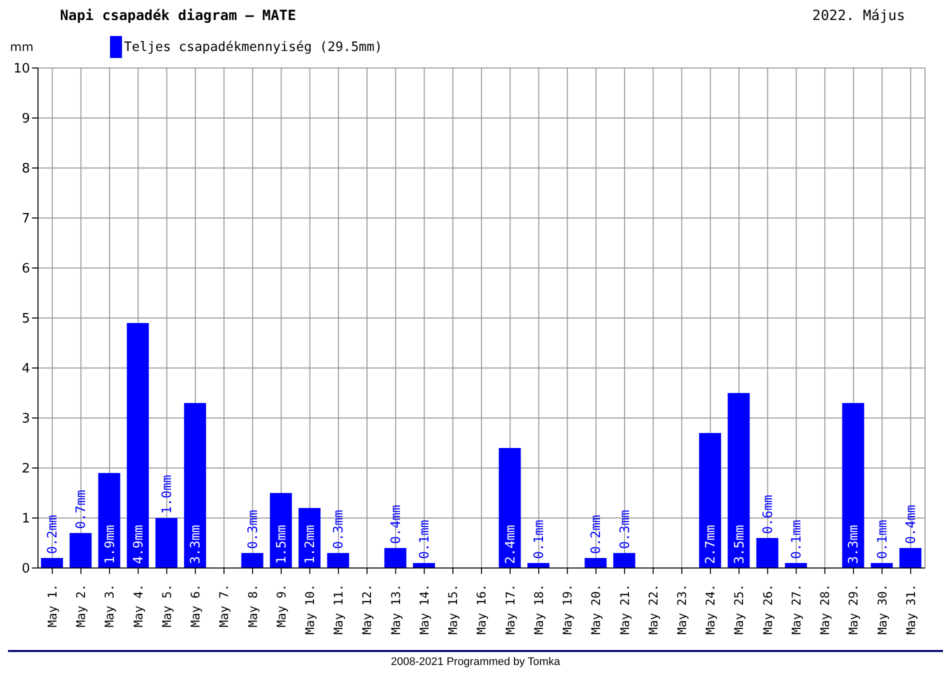 The image size is (943, 685). Describe the element at coordinates (26, 169) in the screenshot. I see `y-tick-label: 8` at that location.